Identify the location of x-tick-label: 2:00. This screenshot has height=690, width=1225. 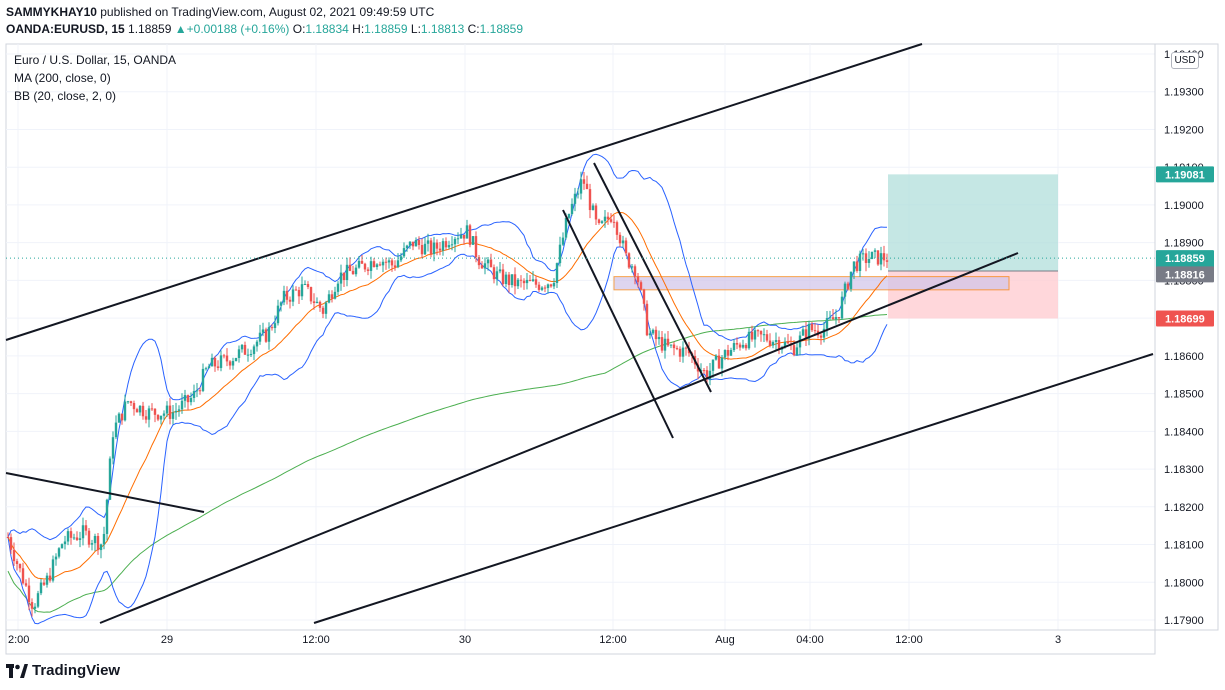
(18, 640).